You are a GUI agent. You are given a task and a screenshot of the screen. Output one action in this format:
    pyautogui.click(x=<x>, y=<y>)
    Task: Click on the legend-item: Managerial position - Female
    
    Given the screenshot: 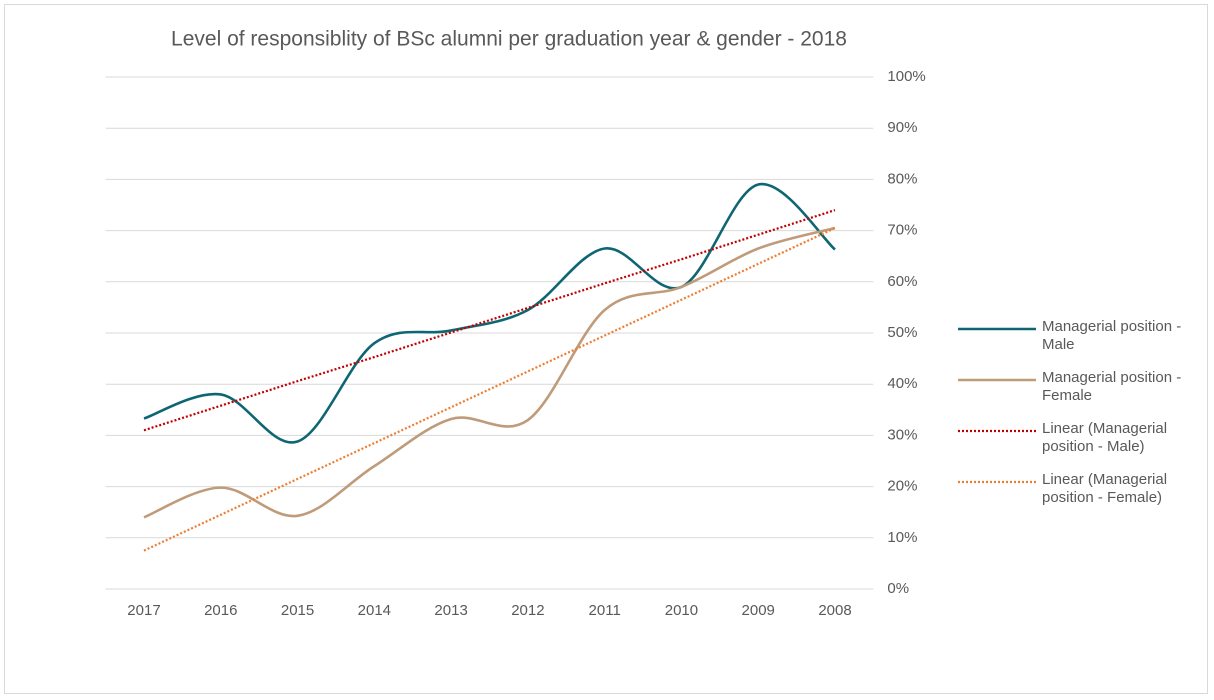 What is the action you would take?
    pyautogui.click(x=1078, y=394)
    